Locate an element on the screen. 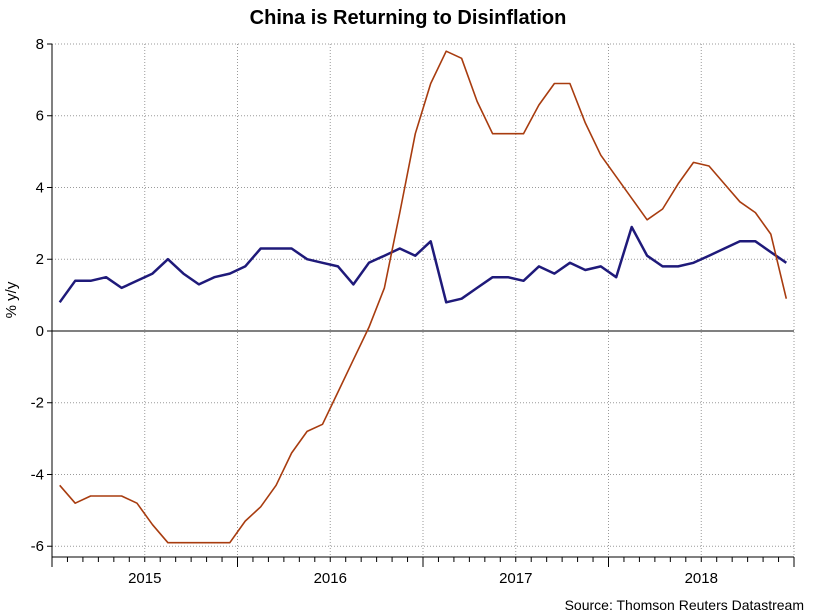 The height and width of the screenshot is (615, 816). y-tick-label: -6 is located at coordinates (37, 546).